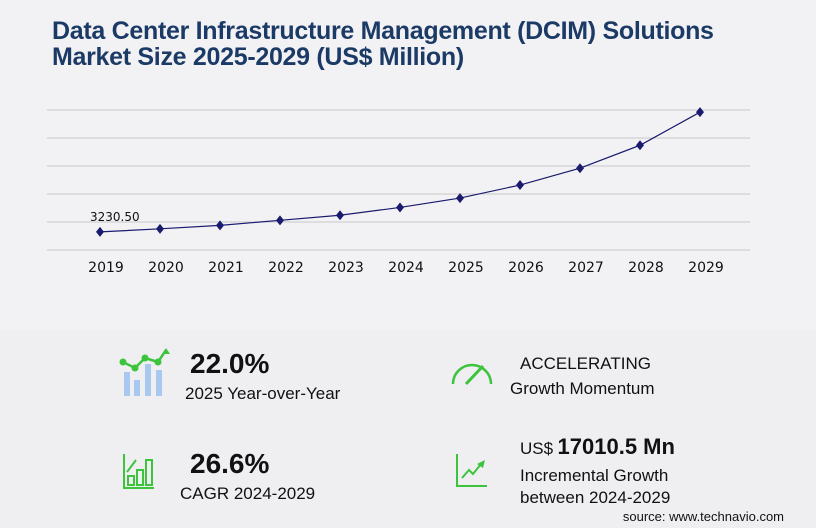  I want to click on incremental-value: 17010.5 Mn, so click(616, 446).